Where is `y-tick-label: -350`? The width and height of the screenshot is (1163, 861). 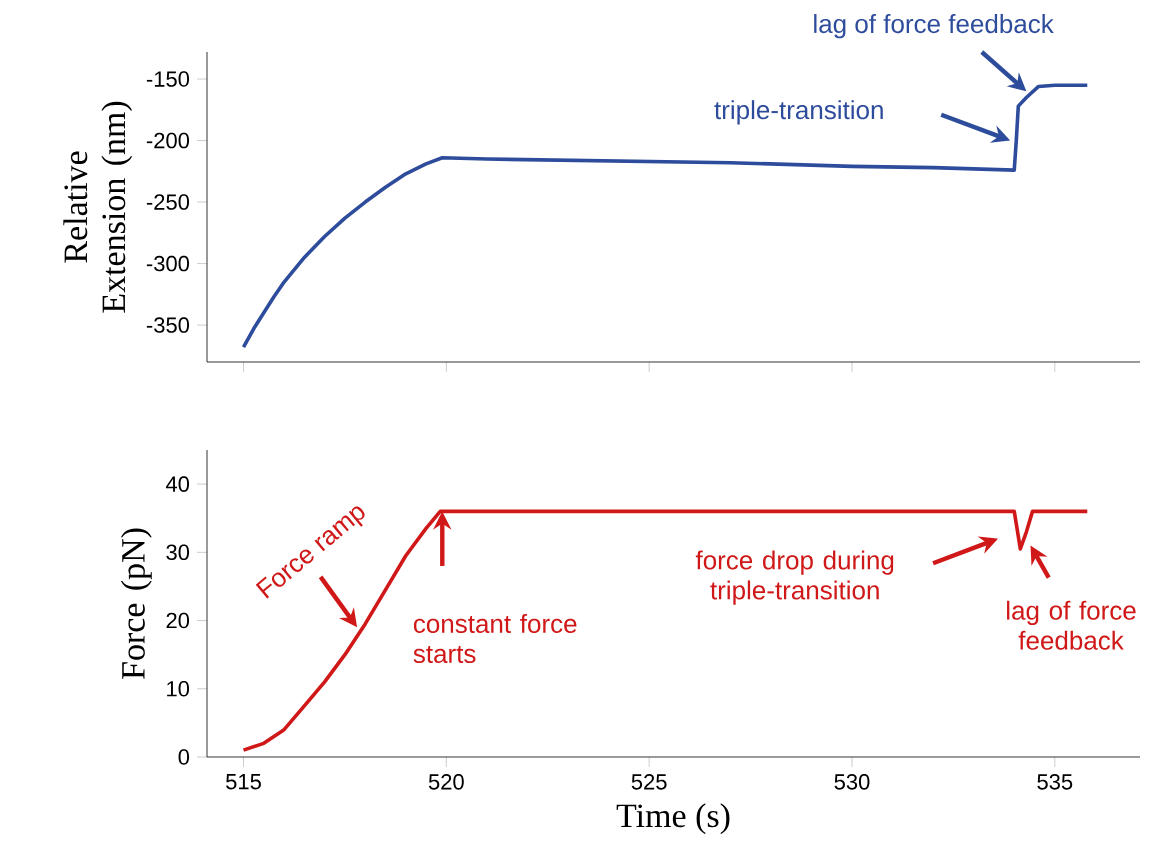 y-tick-label: -350 is located at coordinates (168, 325).